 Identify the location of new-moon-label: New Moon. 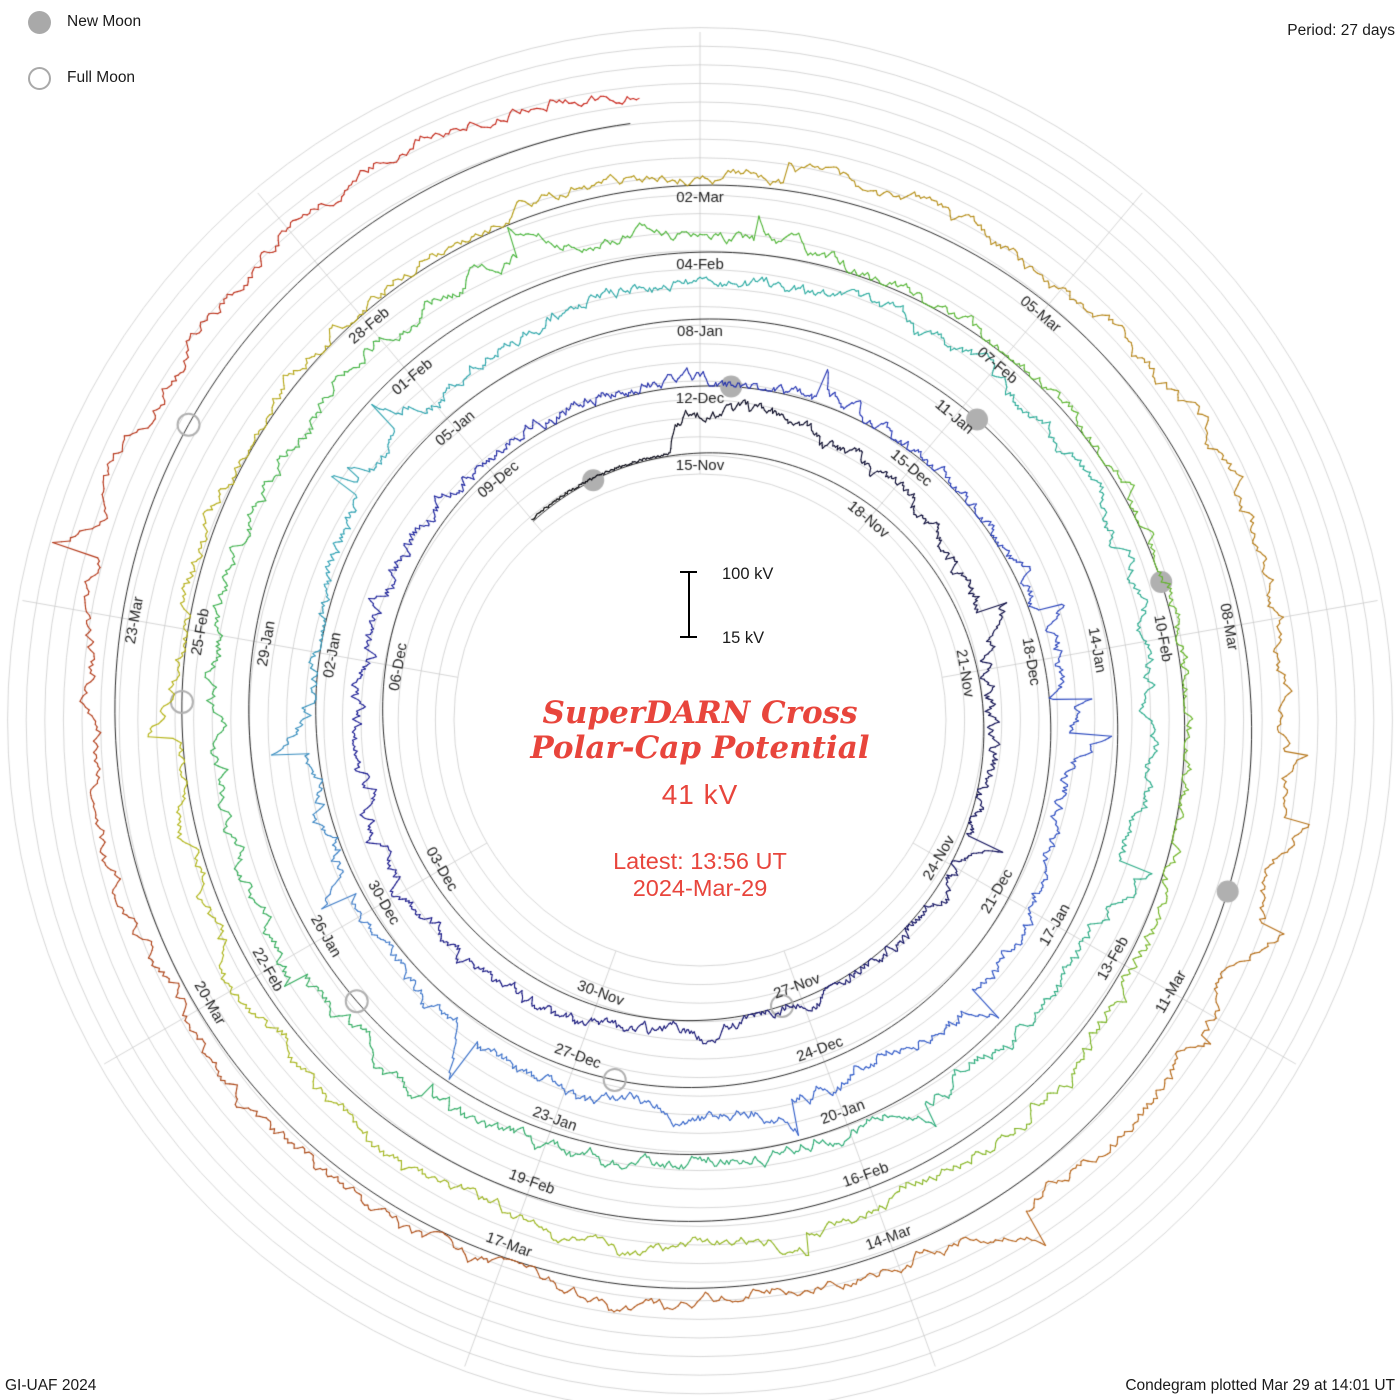
(104, 21).